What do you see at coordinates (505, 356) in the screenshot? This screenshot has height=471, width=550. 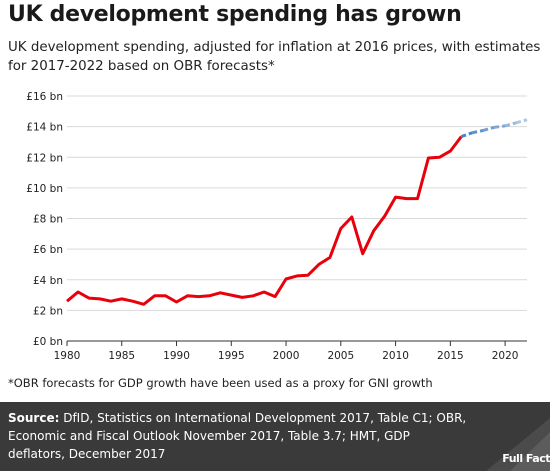 I see `x-tick-label: 2020` at bounding box center [505, 356].